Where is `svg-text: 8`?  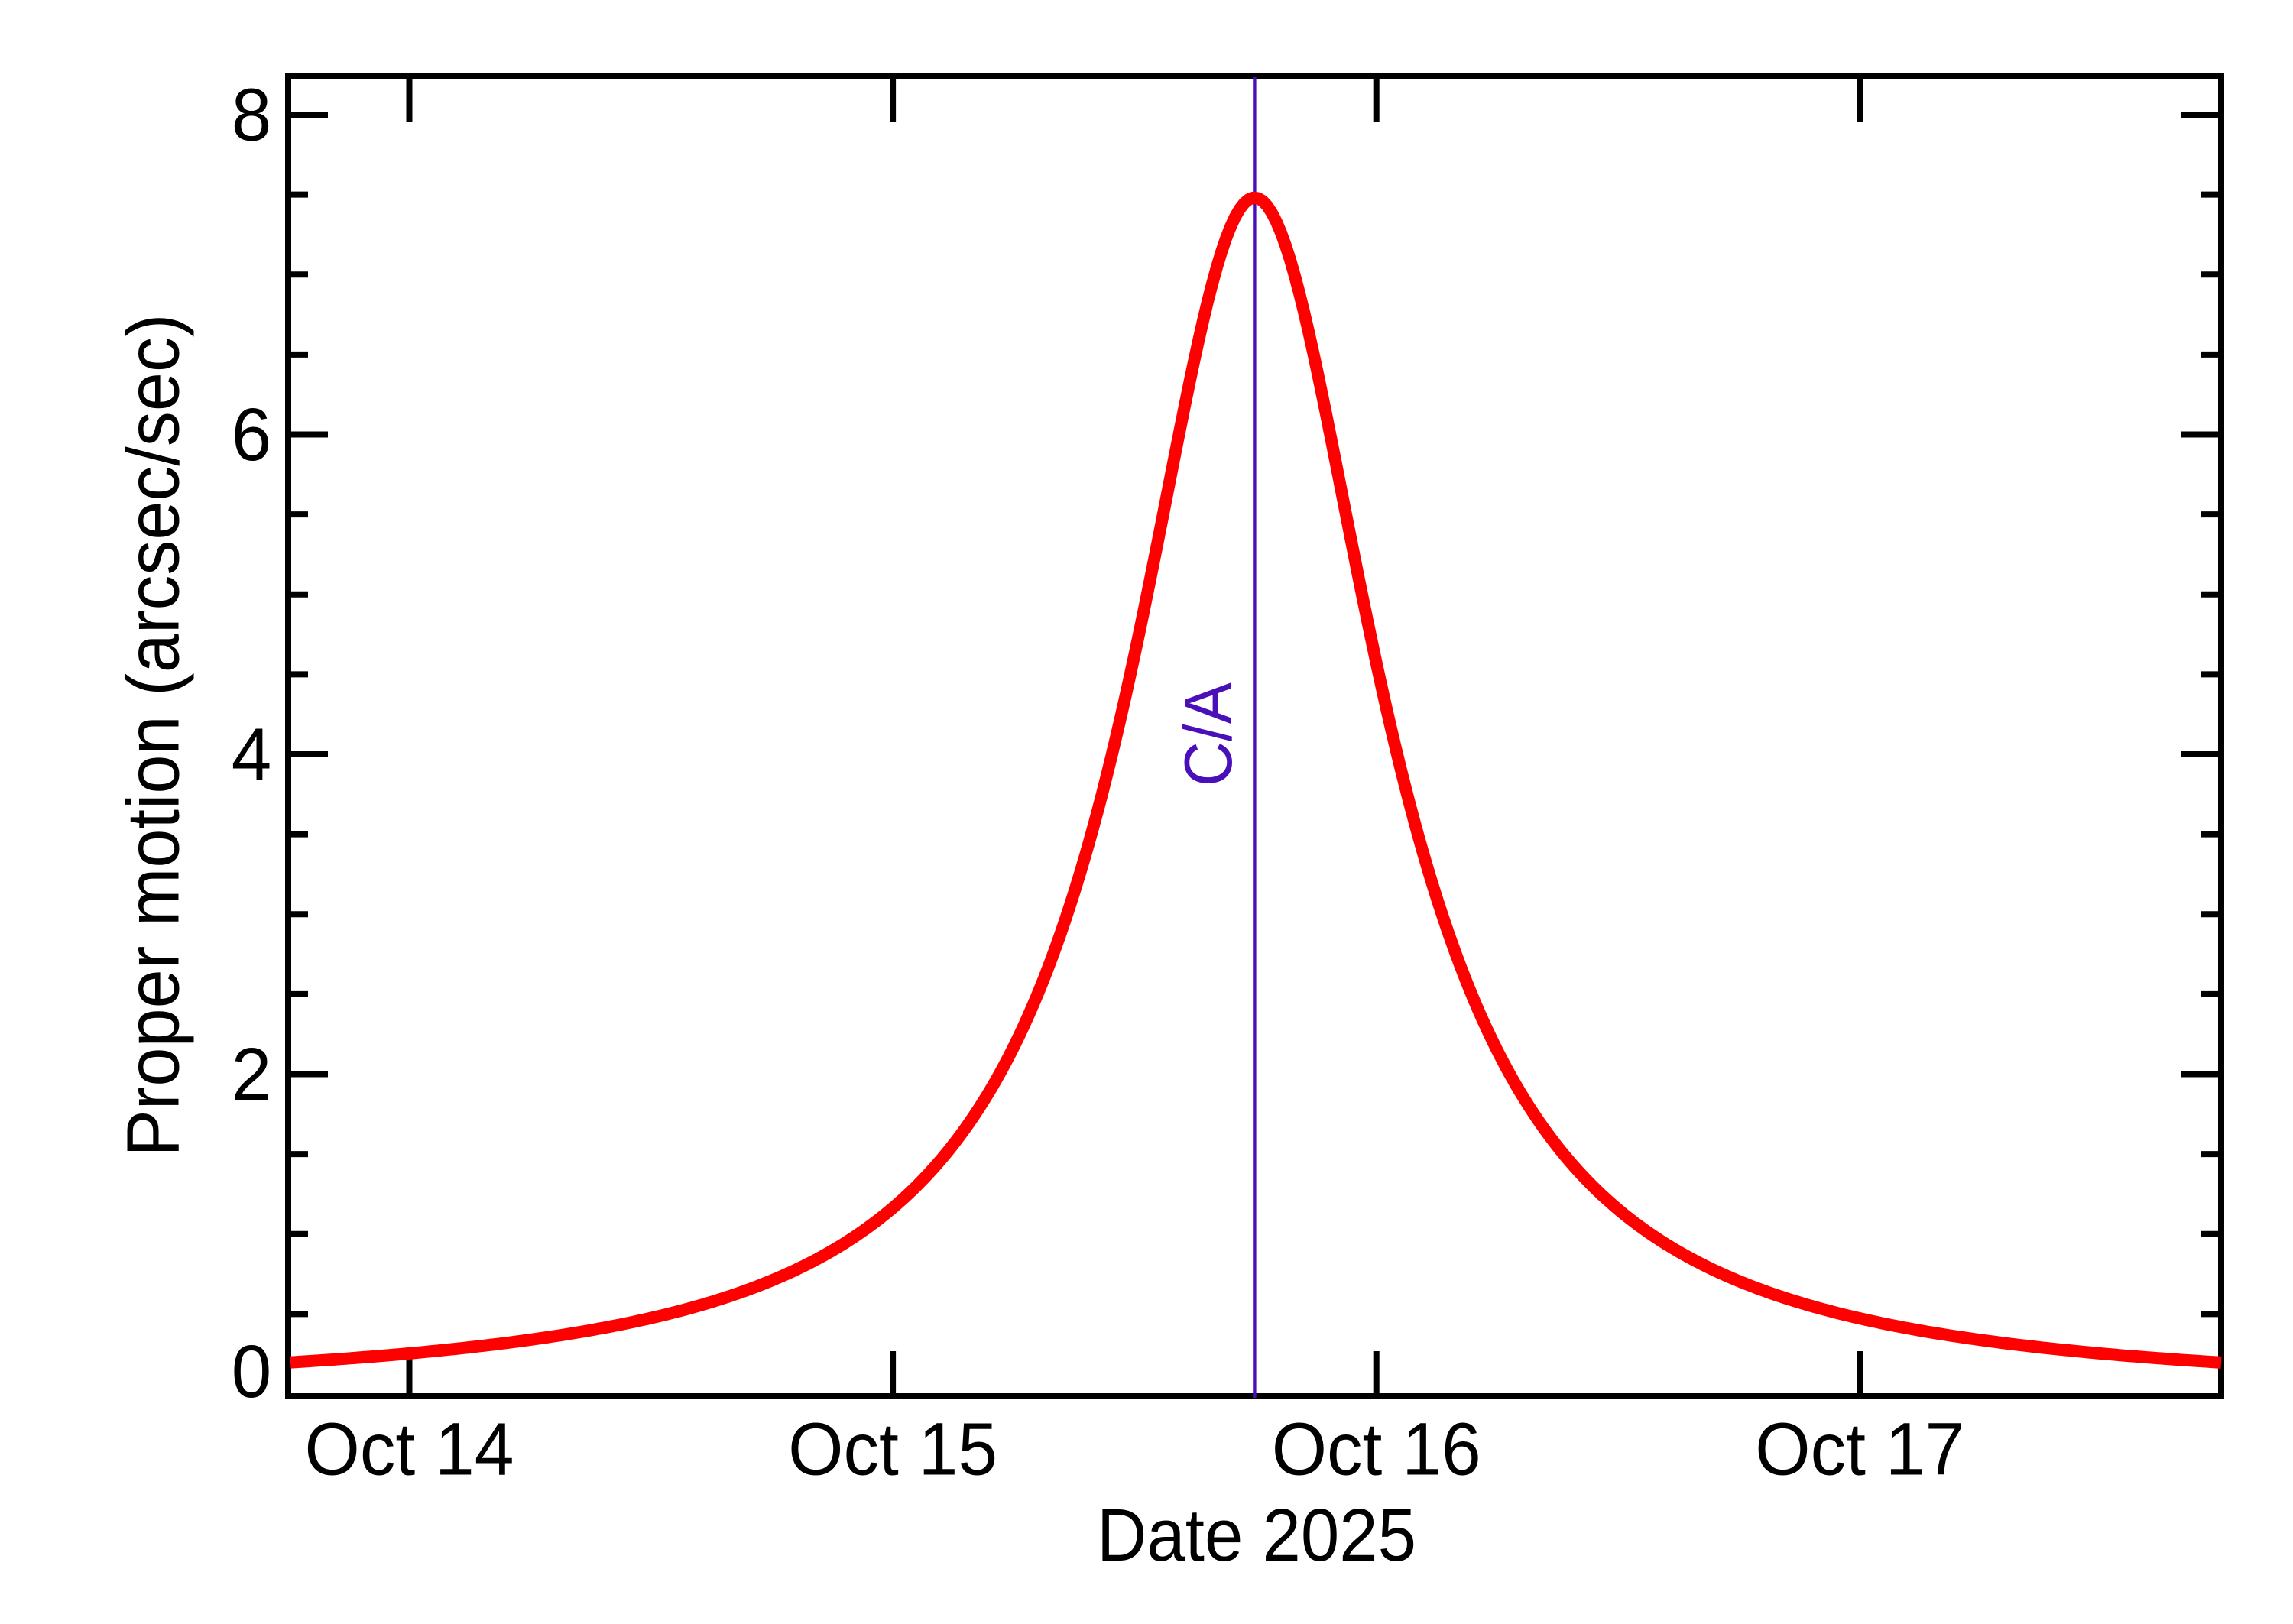
svg-text: 8 is located at coordinates (252, 114).